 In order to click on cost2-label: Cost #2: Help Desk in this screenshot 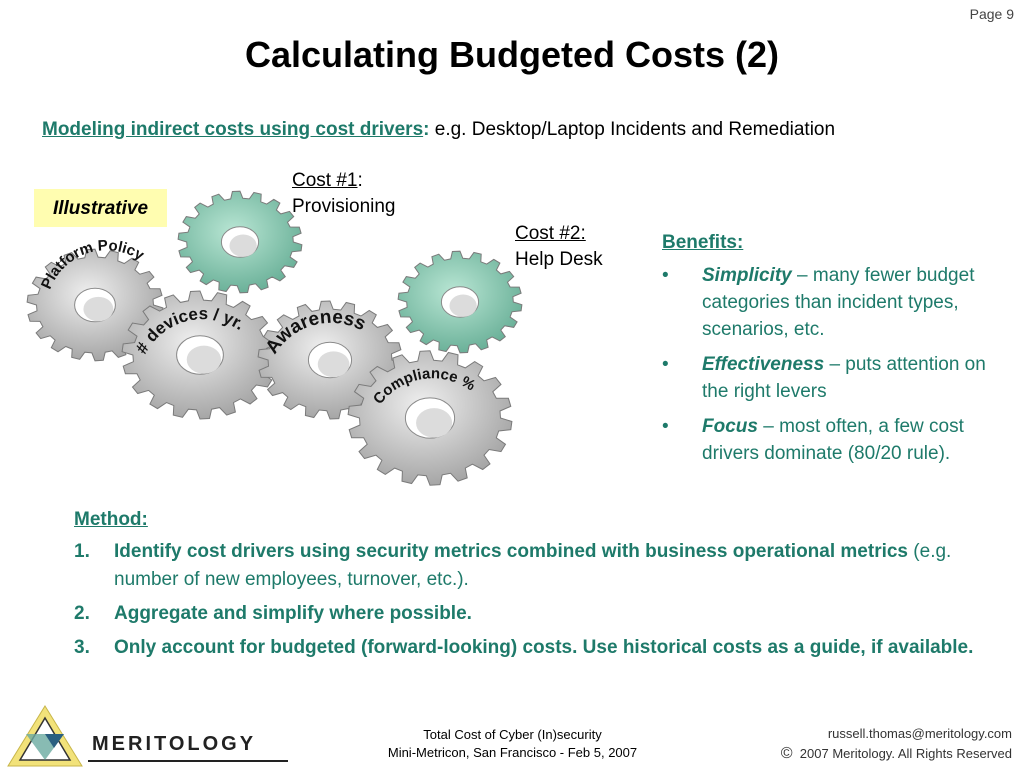, I will do `click(559, 247)`.